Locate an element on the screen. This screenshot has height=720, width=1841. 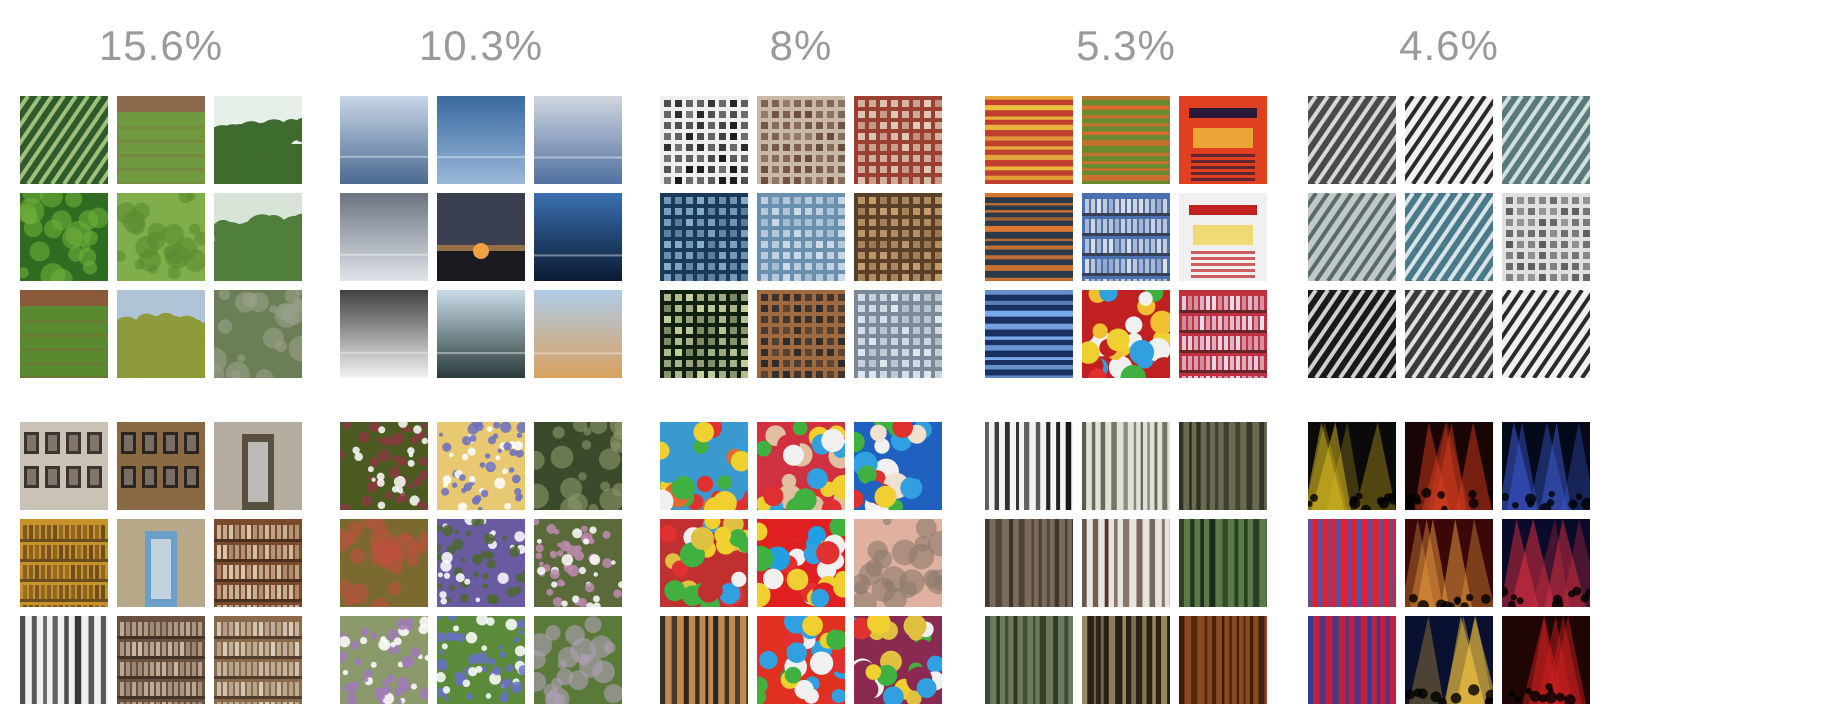
gumballs-thumbnail-image is located at coordinates (801, 660).